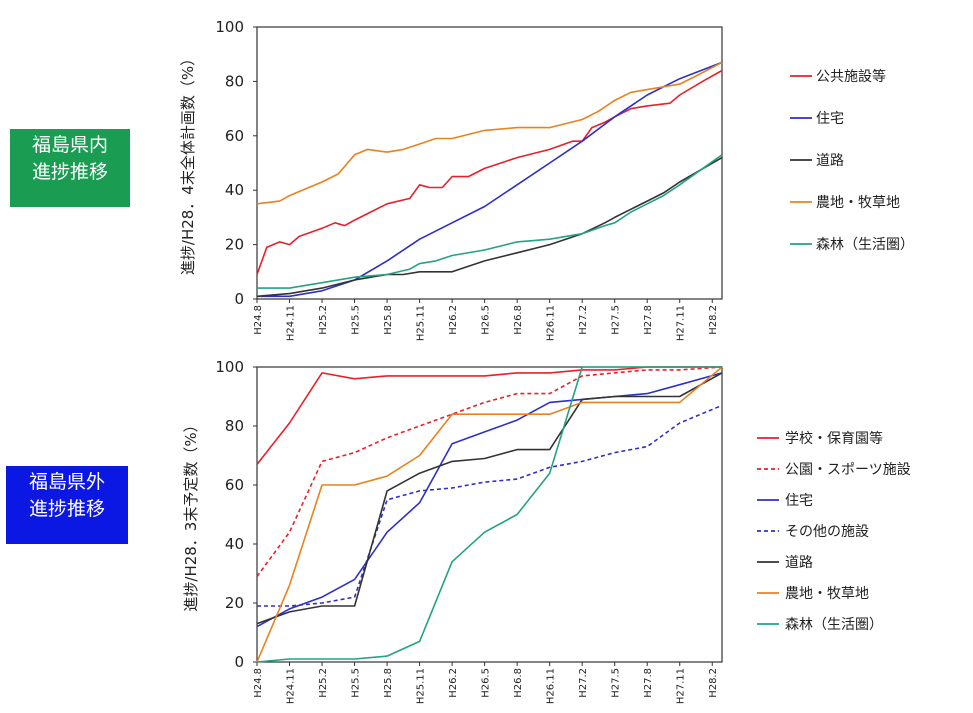  What do you see at coordinates (69, 145) in the screenshot?
I see `region-label-line: 福島県内` at bounding box center [69, 145].